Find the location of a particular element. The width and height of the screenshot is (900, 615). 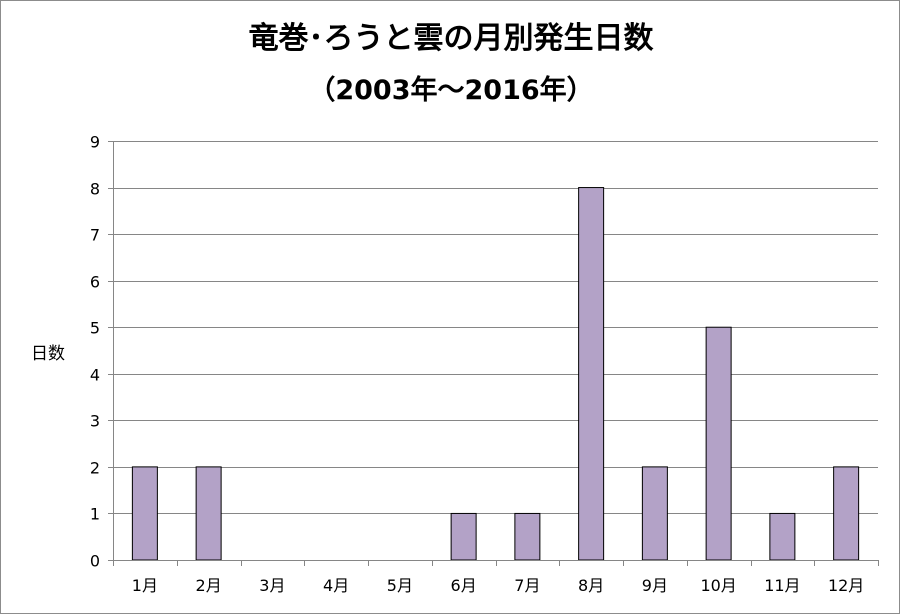

y-tick-label: 6 is located at coordinates (95, 282).